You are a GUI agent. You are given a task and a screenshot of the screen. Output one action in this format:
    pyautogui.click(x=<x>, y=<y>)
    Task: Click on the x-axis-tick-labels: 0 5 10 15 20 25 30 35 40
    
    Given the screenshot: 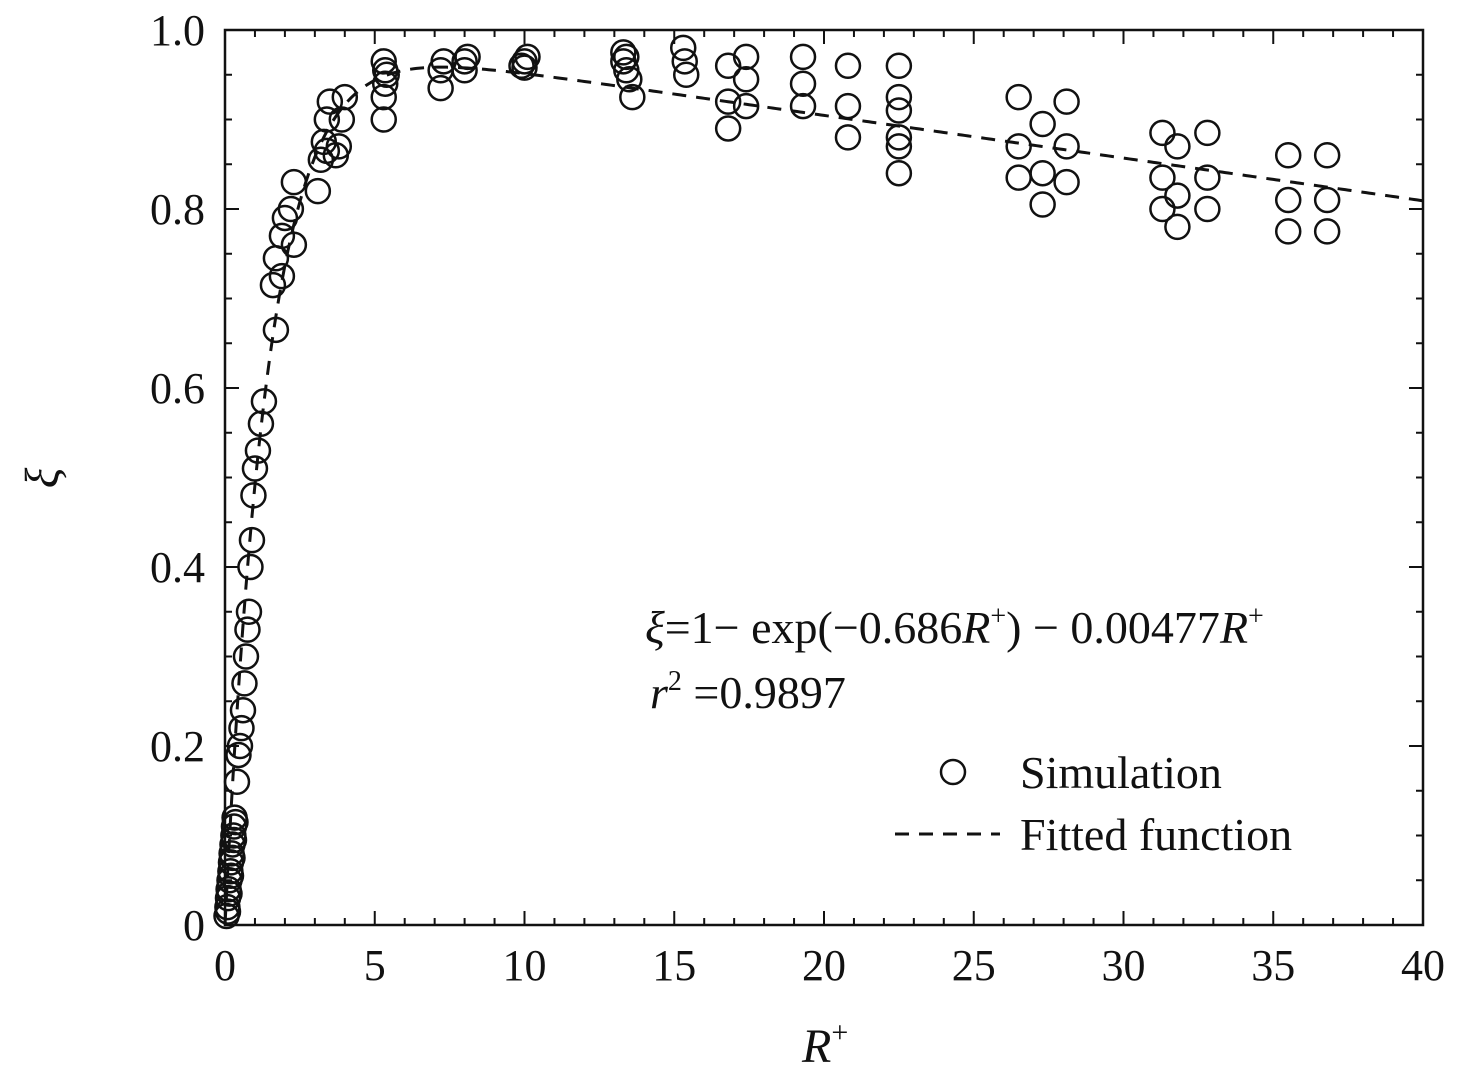 What is the action you would take?
    pyautogui.click(x=829, y=965)
    